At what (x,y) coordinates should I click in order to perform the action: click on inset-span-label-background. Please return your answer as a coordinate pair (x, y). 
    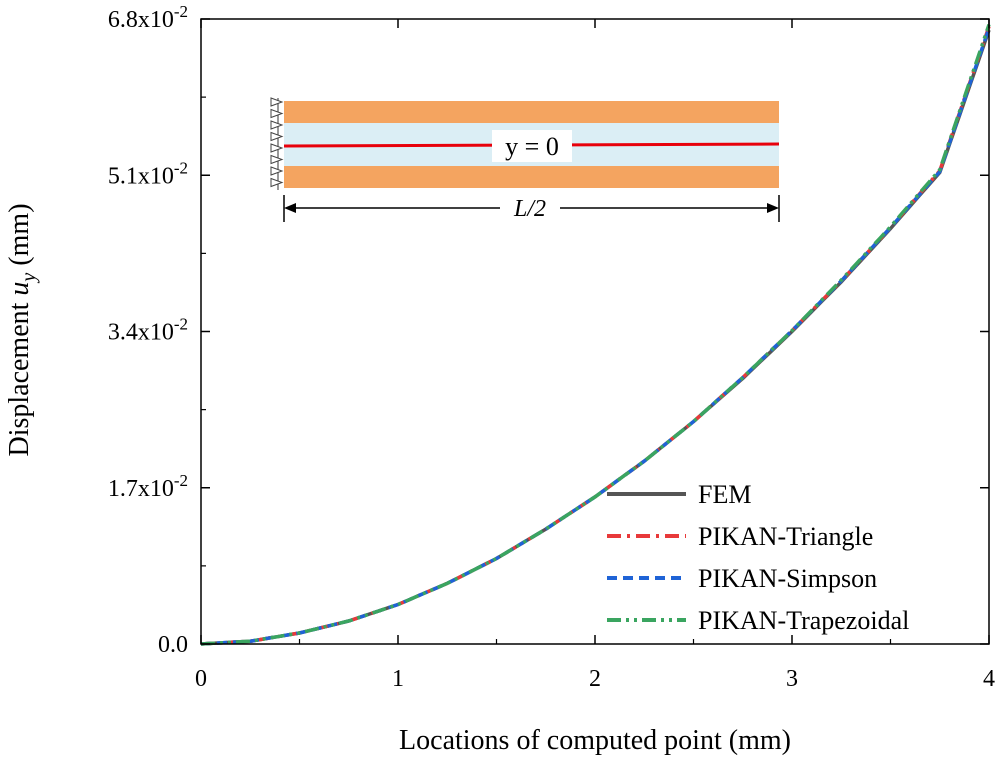
    Looking at the image, I should click on (530, 209).